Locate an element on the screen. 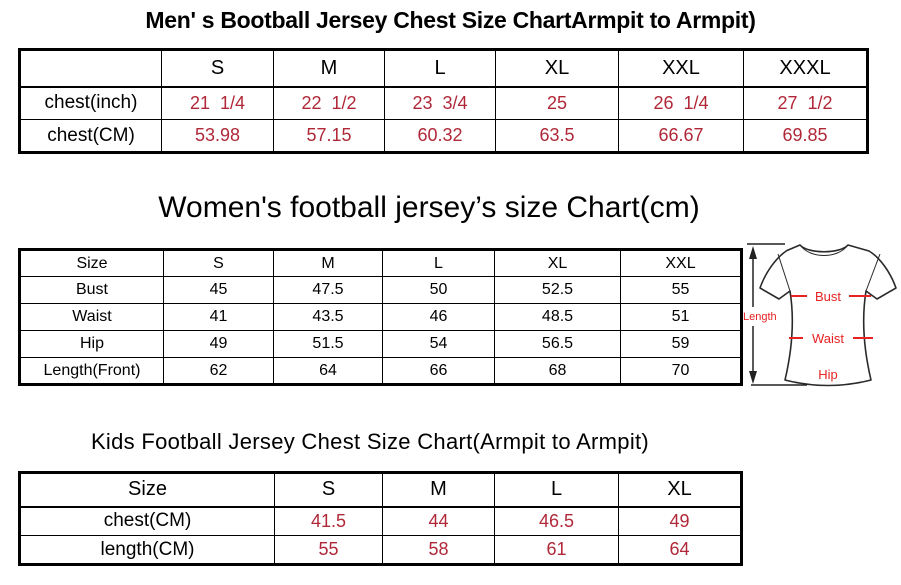 This screenshot has width=901, height=585. cell-value: 66 is located at coordinates (438, 371).